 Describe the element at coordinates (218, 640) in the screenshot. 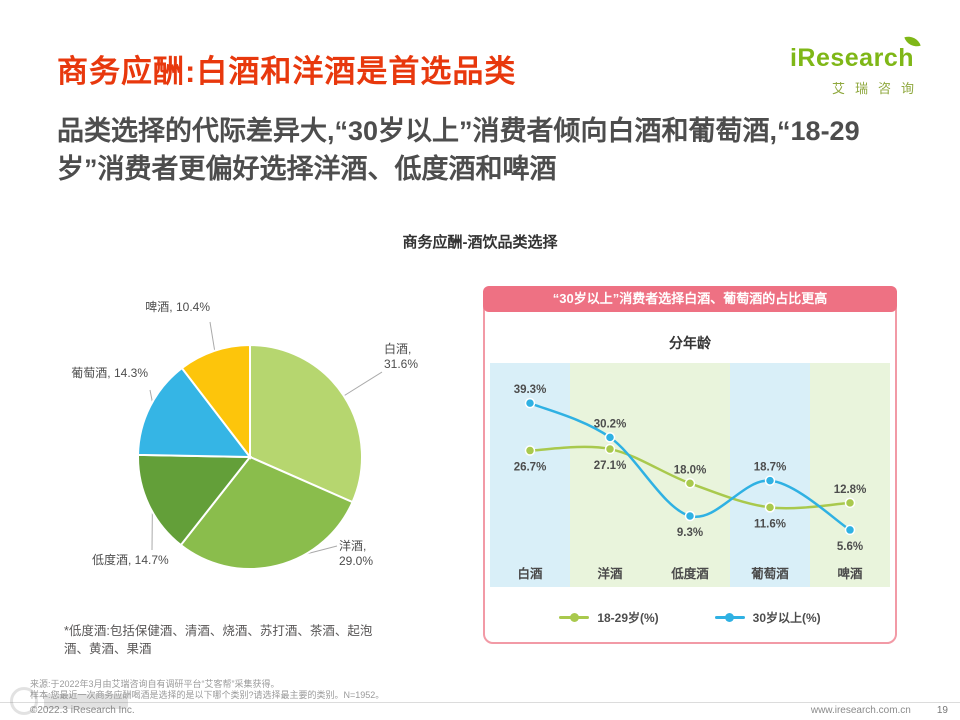

I see `footnote: *低度酒:包括保健酒、清酒、烧酒、苏打酒、茶酒、起泡酒、黄酒、果酒` at that location.